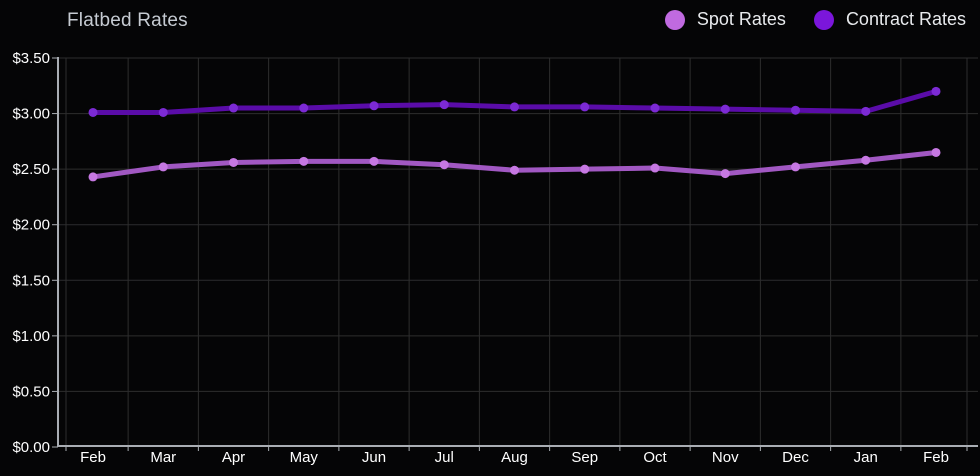 This screenshot has width=980, height=476. Describe the element at coordinates (163, 457) in the screenshot. I see `x-tick-label: Mar` at that location.